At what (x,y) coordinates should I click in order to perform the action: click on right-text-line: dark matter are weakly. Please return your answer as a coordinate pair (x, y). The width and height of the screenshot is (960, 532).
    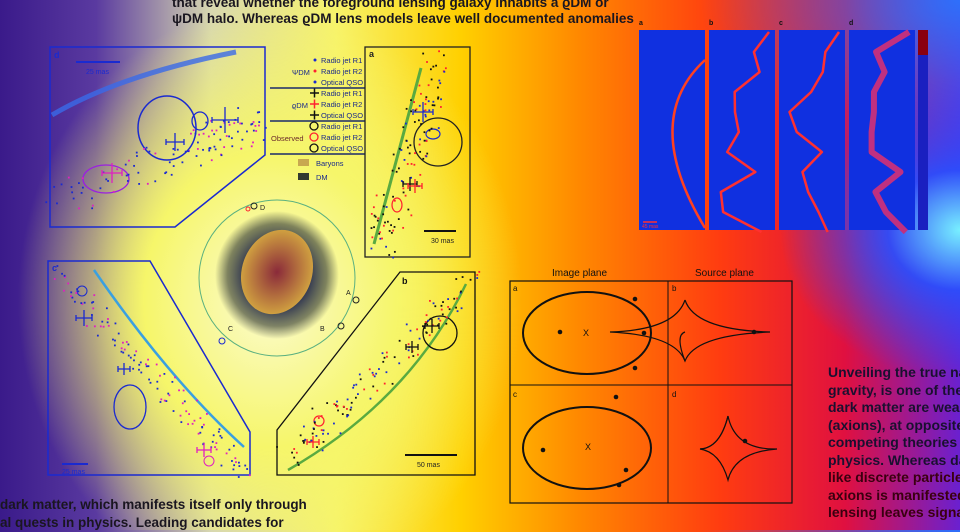
    Looking at the image, I should click on (894, 407).